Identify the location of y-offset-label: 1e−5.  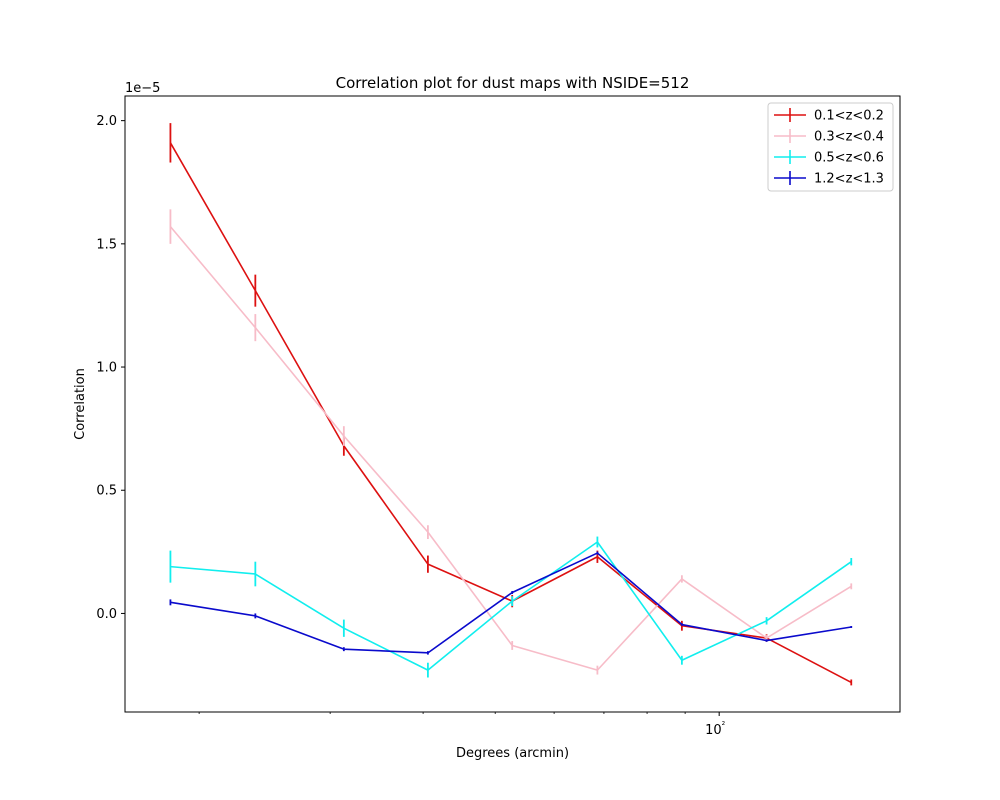
(142, 88).